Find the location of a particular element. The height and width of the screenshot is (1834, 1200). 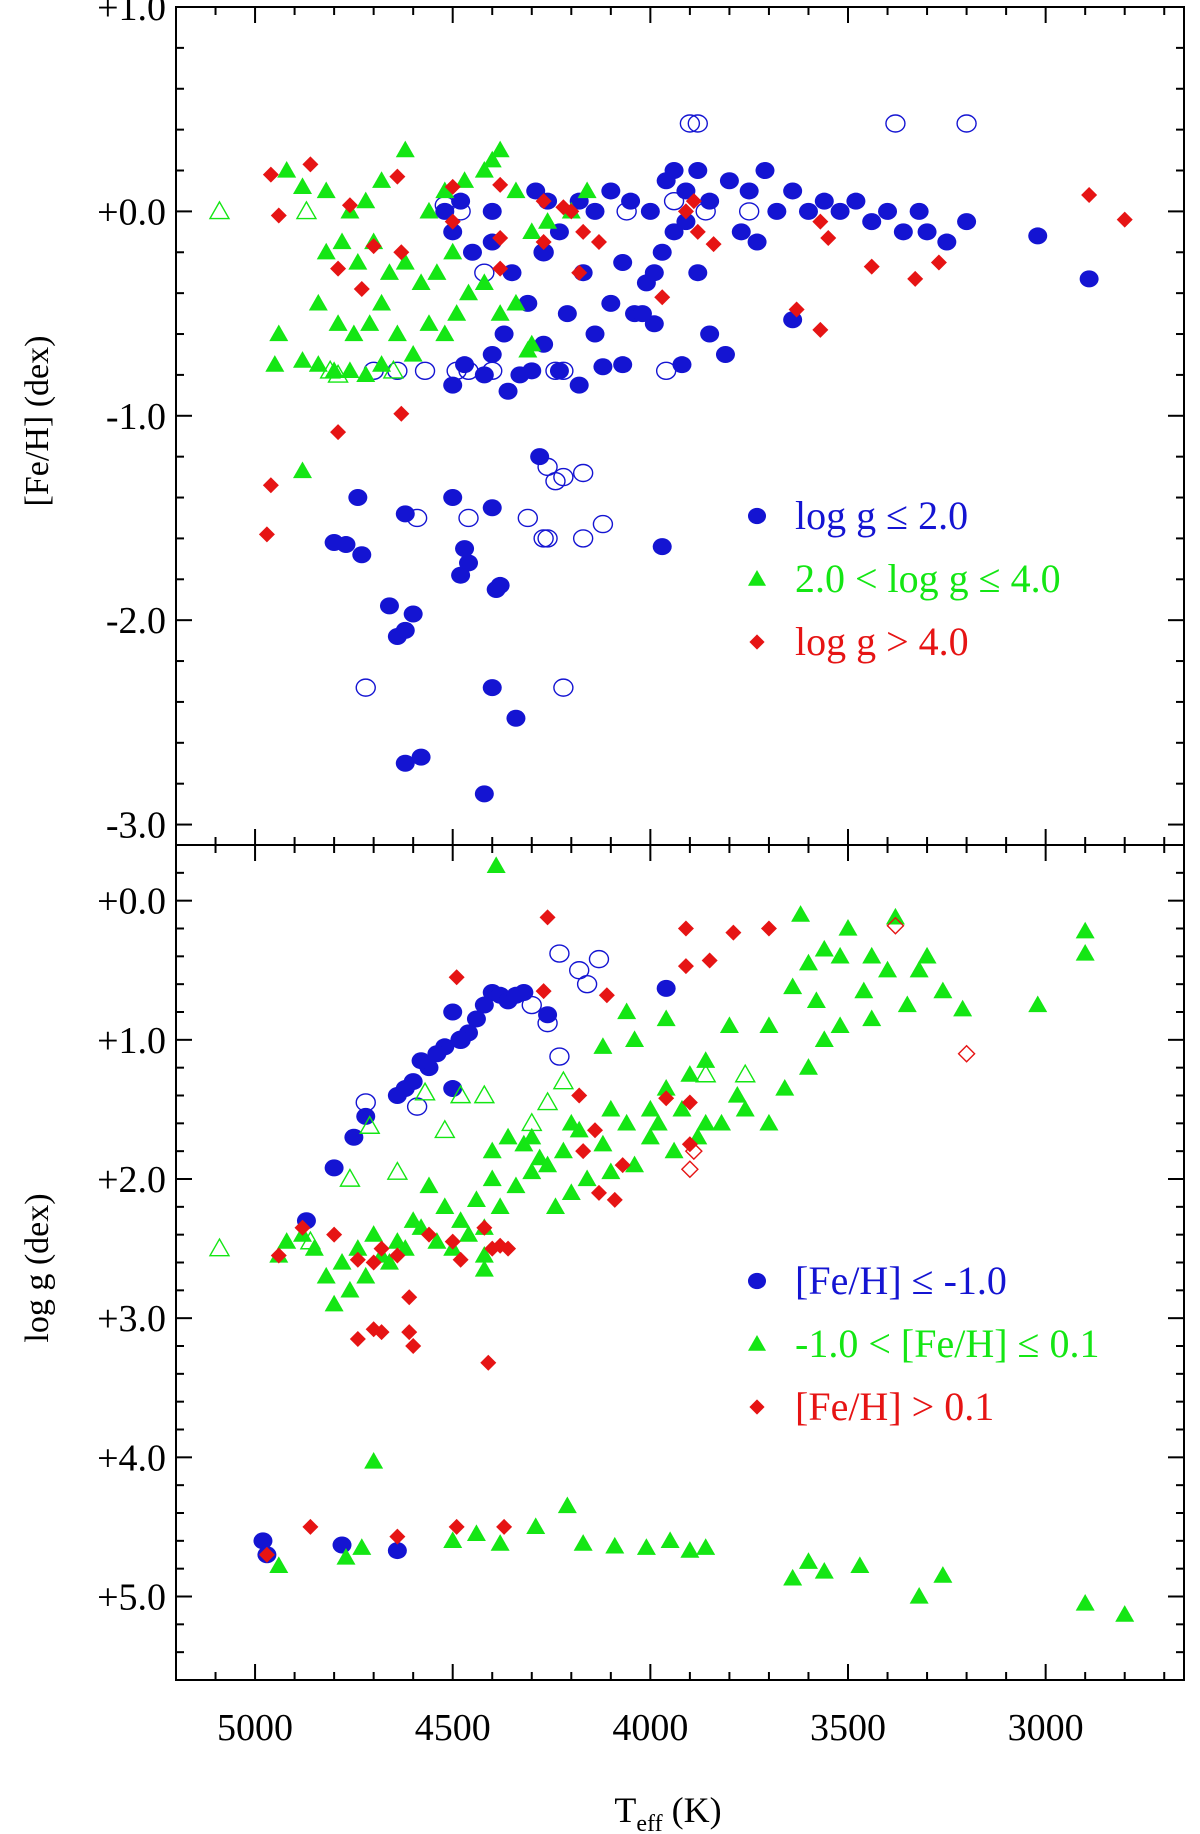

legend-label-2: [Fe/H] > 0.1 is located at coordinates (894, 1406).